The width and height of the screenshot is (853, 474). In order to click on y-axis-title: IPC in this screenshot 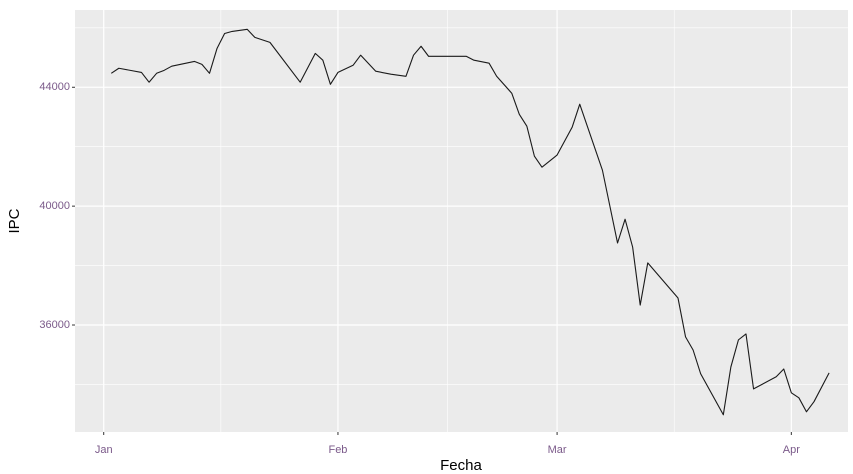, I will do `click(14, 220)`.